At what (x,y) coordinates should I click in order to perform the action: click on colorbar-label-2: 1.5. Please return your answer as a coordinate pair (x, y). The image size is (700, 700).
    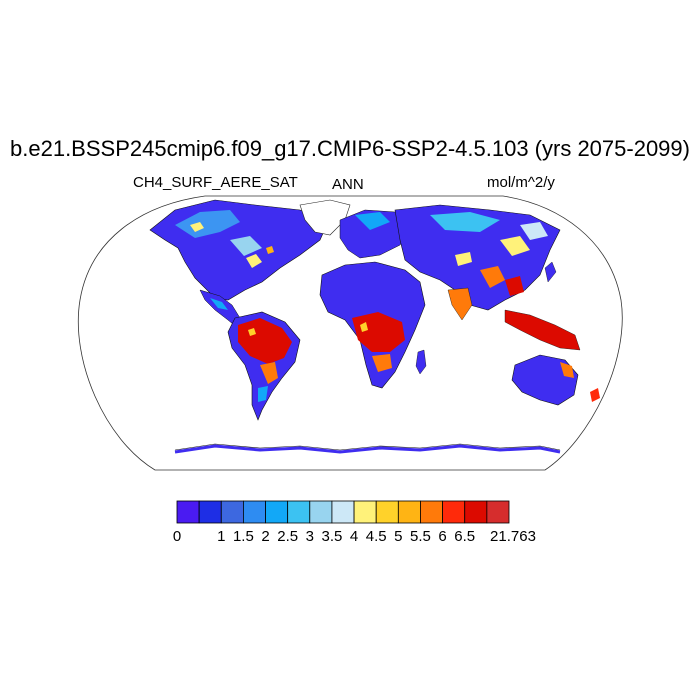
    Looking at the image, I should click on (243, 536).